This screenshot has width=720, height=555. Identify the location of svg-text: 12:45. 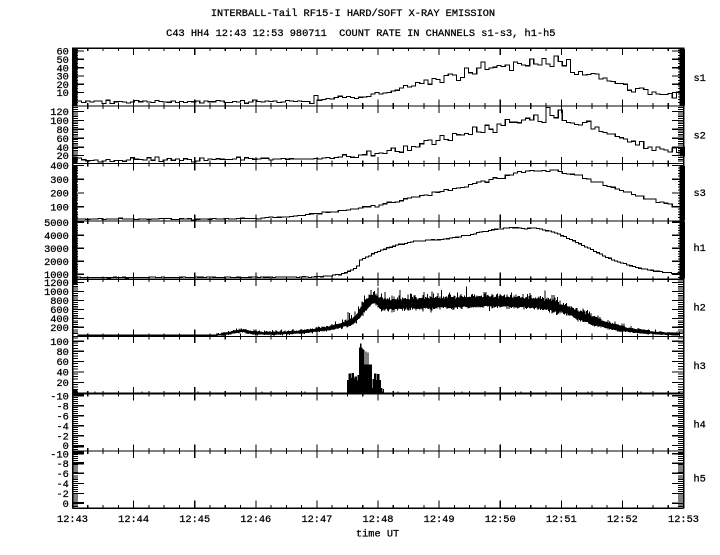
(194, 520).